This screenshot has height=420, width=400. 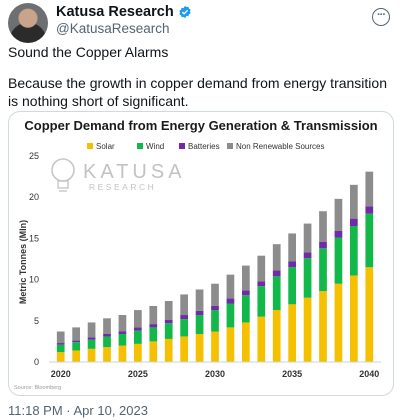 I want to click on watermark-logo: KATUSA RESEARCH, so click(x=116, y=175).